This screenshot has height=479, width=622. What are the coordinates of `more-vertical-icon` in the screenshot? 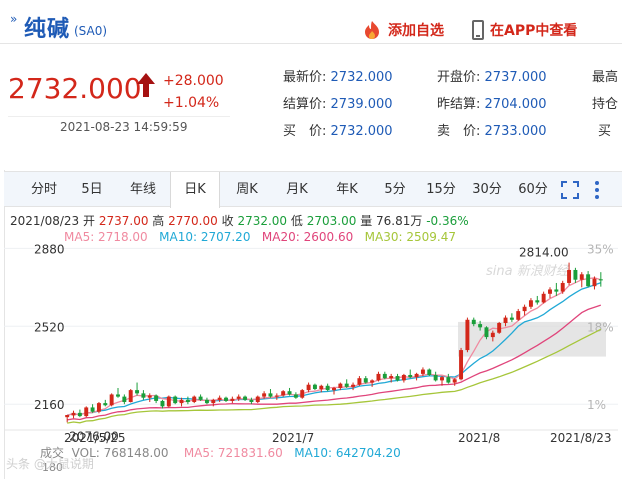 It's located at (597, 190).